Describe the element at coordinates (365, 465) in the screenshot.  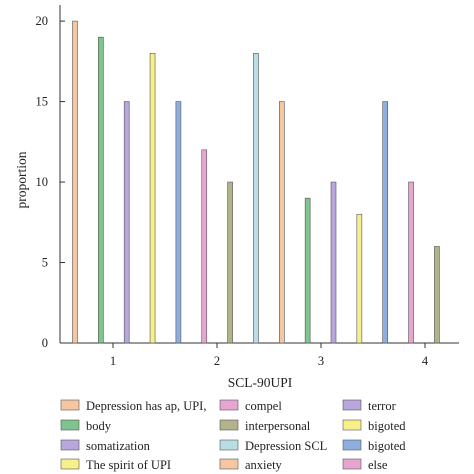
I see `legend-item: else` at that location.